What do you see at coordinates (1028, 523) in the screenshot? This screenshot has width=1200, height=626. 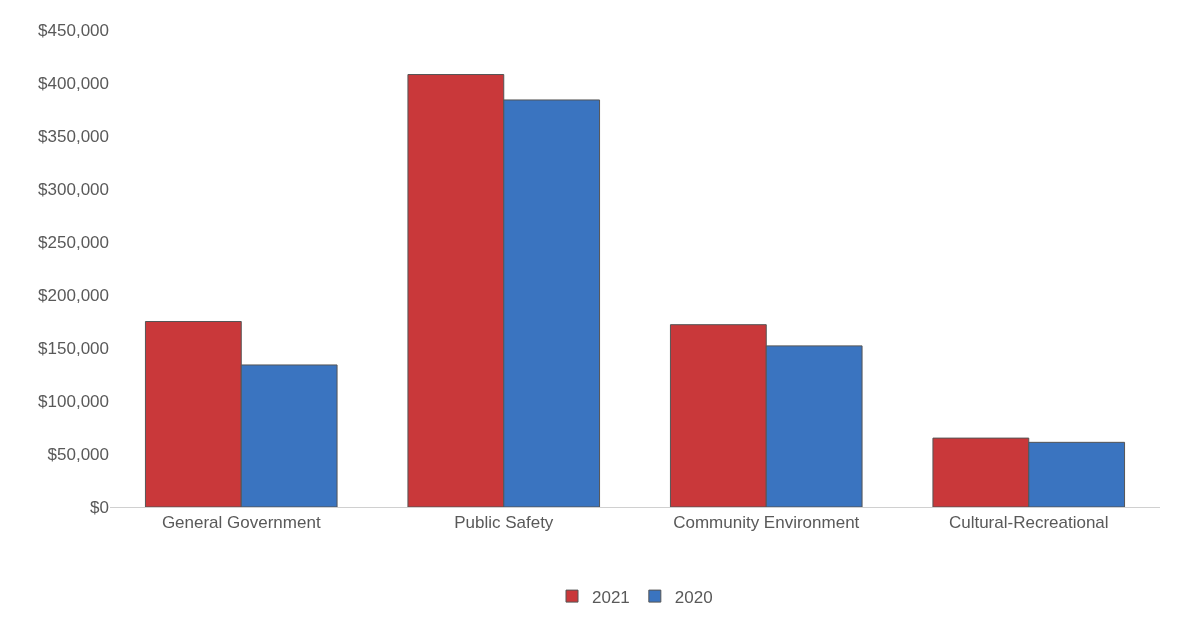 I see `x-tick-label: Cultural-Recreational` at bounding box center [1028, 523].